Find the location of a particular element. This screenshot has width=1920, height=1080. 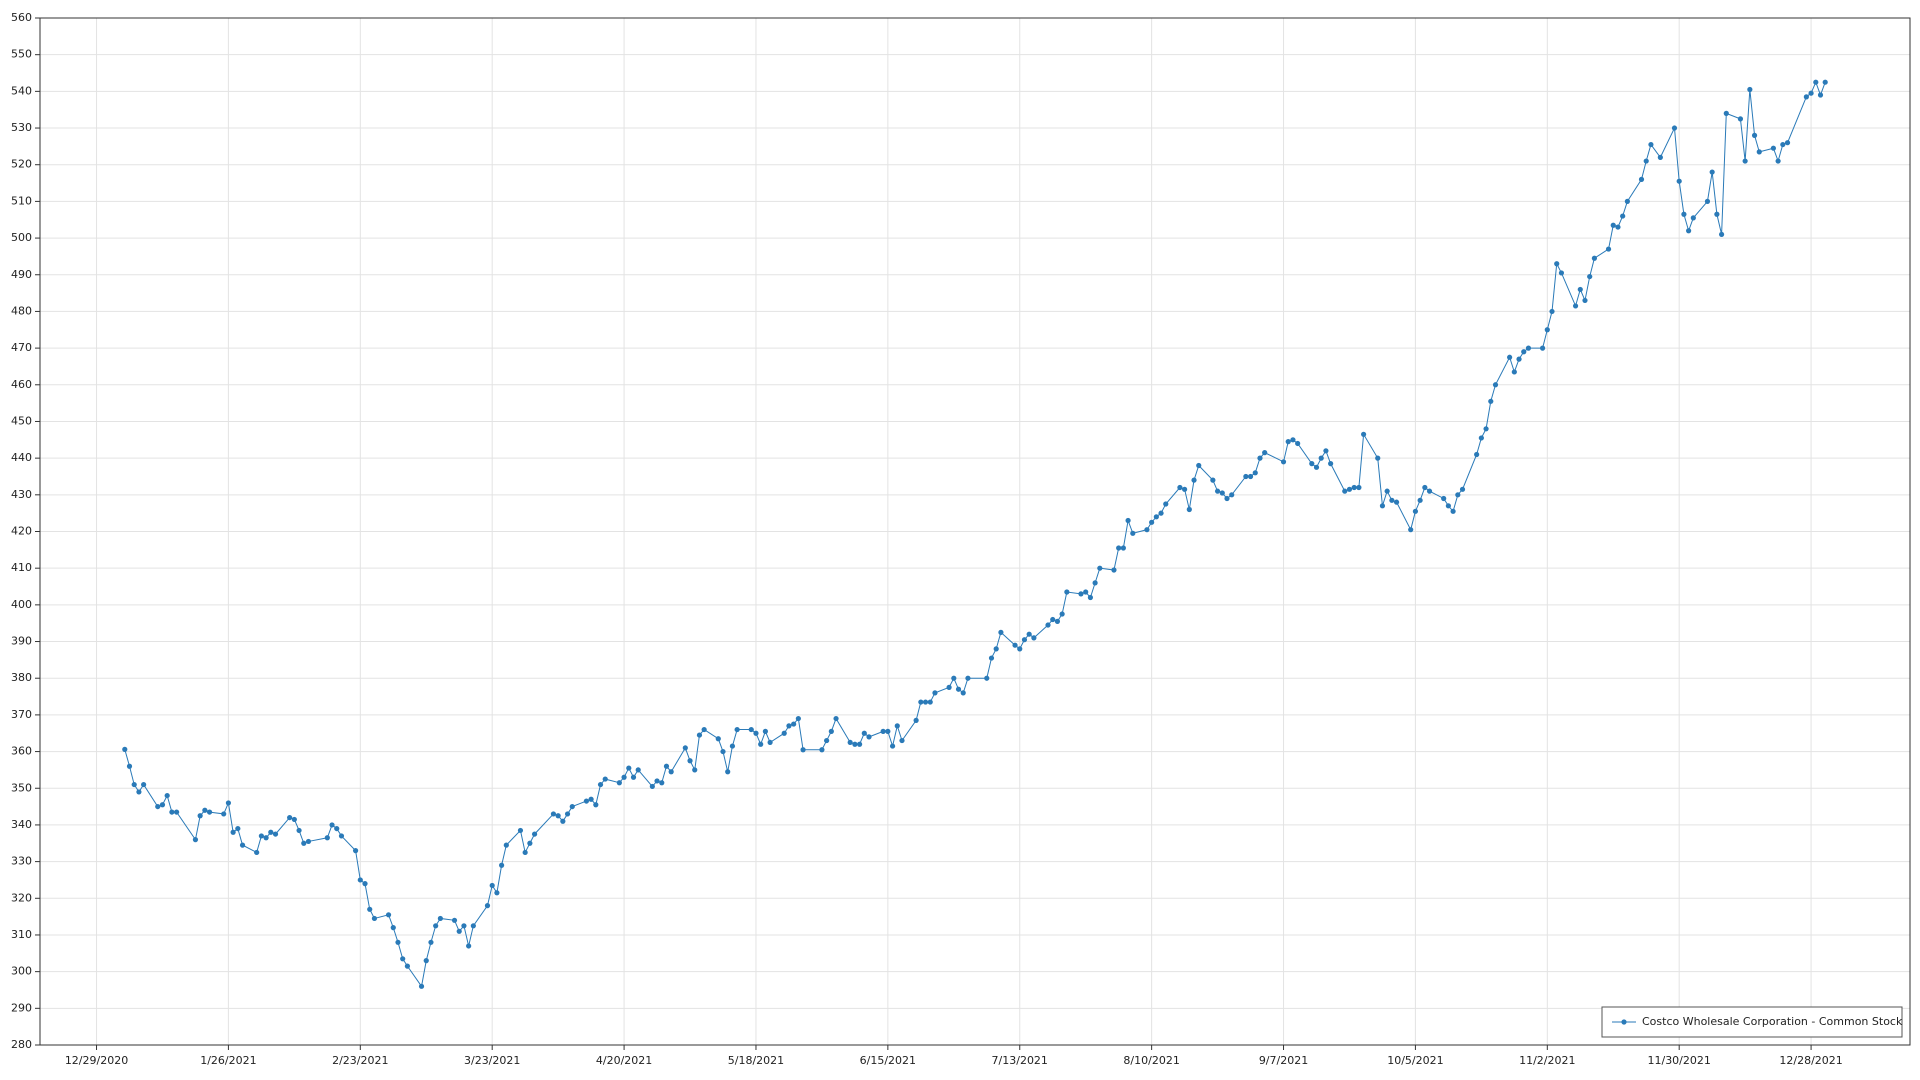

y-tick-label: 480 is located at coordinates (21, 310).